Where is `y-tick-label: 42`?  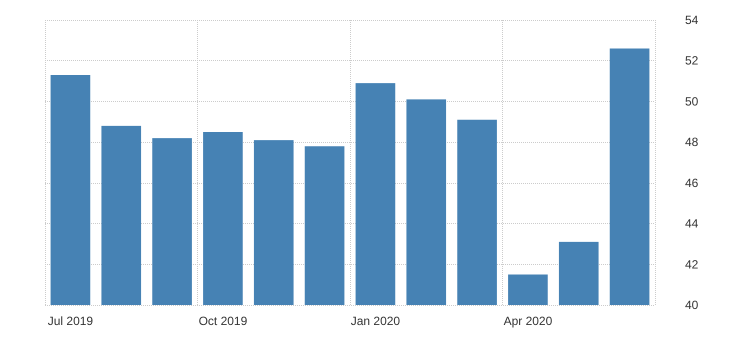 y-tick-label: 42 is located at coordinates (692, 264).